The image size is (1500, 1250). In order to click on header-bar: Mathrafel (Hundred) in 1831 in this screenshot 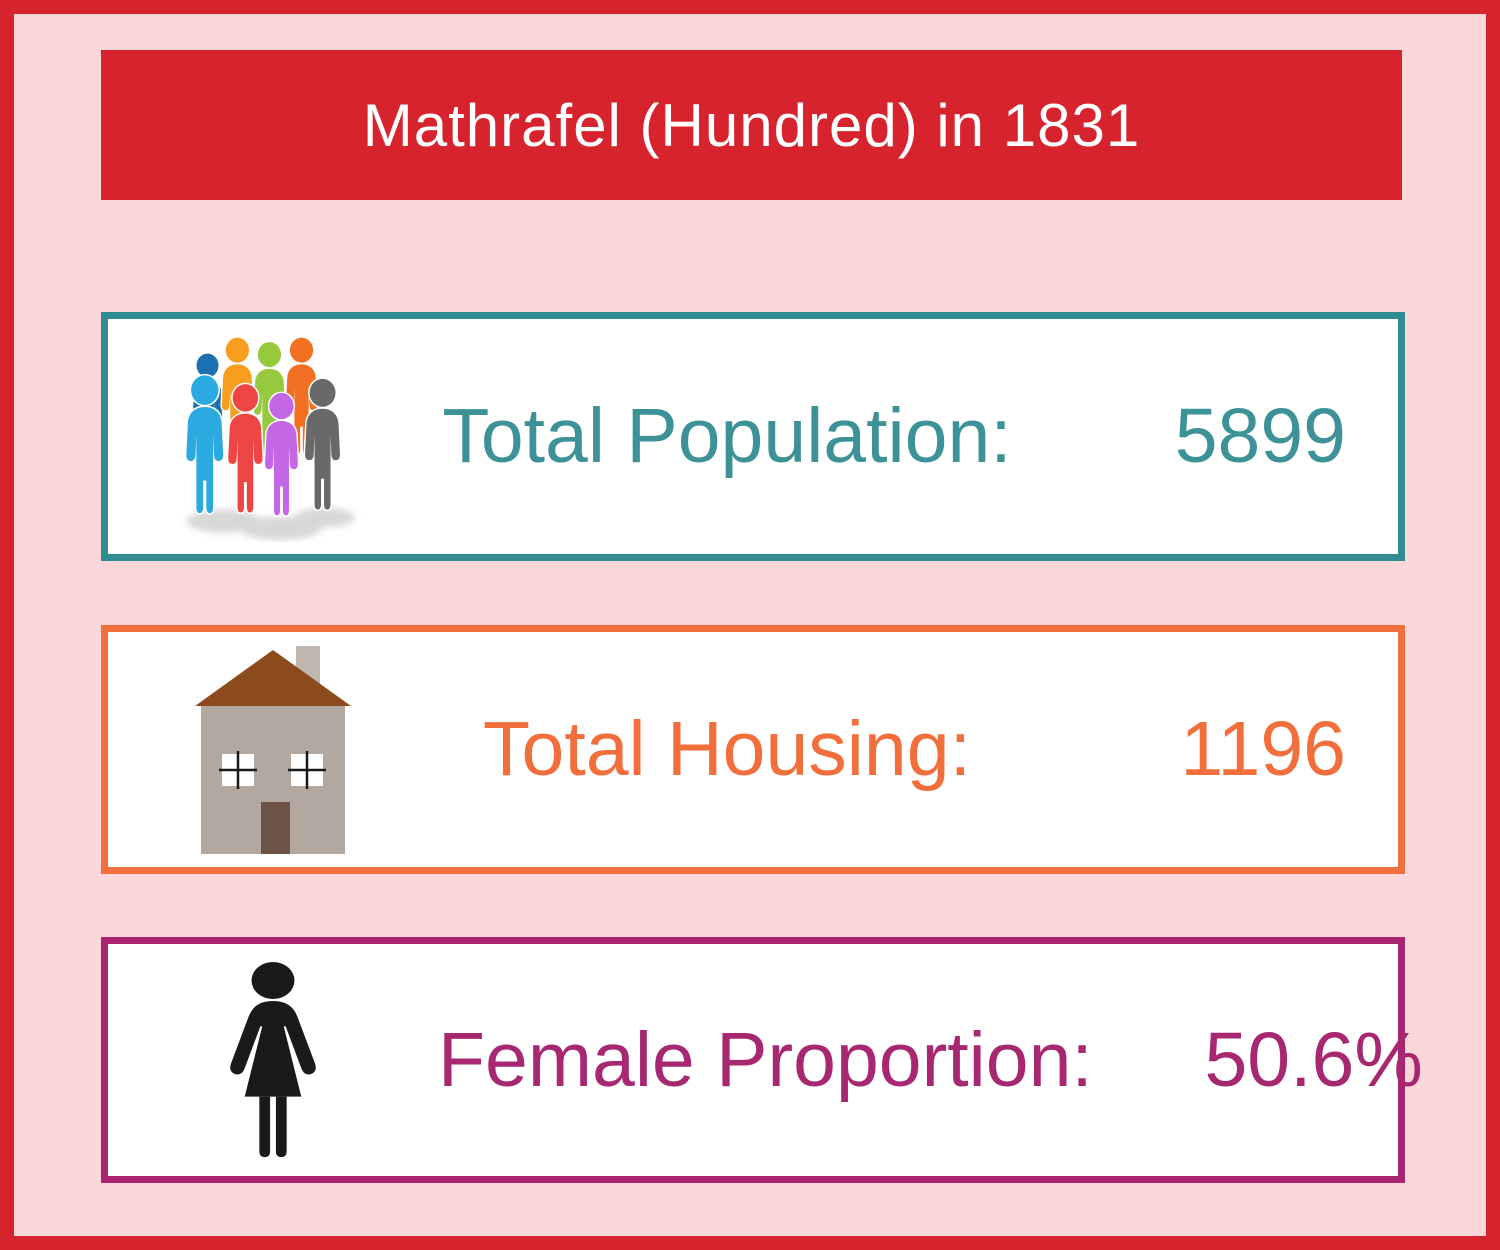, I will do `click(751, 125)`.